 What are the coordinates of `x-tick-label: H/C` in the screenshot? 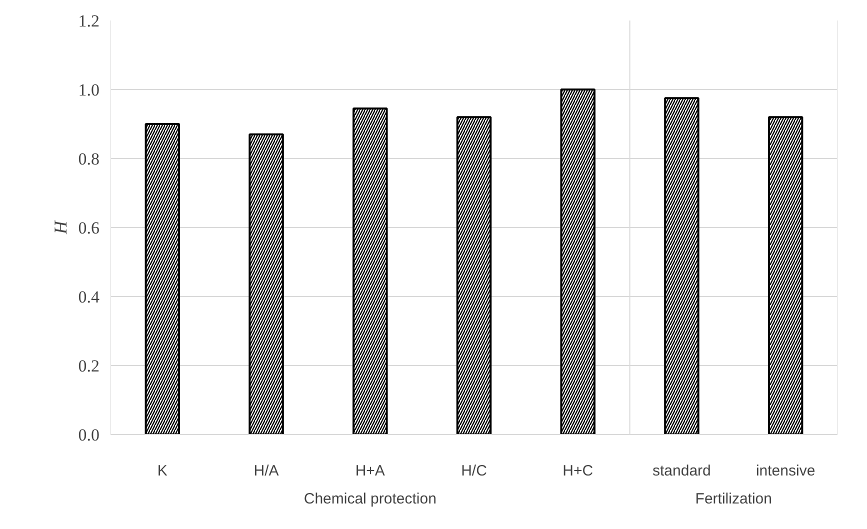 It's located at (474, 471).